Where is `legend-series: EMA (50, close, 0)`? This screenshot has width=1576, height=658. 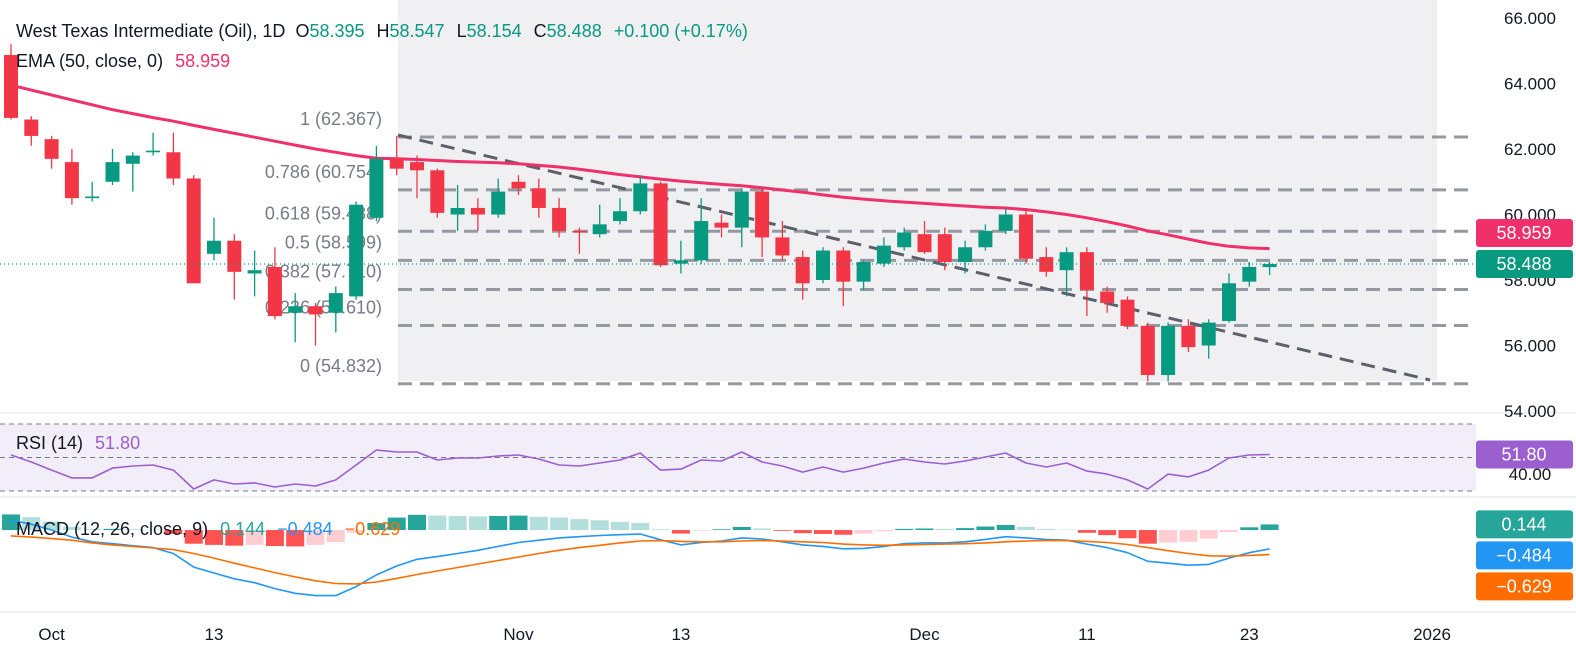
legend-series: EMA (50, close, 0) is located at coordinates (89, 61).